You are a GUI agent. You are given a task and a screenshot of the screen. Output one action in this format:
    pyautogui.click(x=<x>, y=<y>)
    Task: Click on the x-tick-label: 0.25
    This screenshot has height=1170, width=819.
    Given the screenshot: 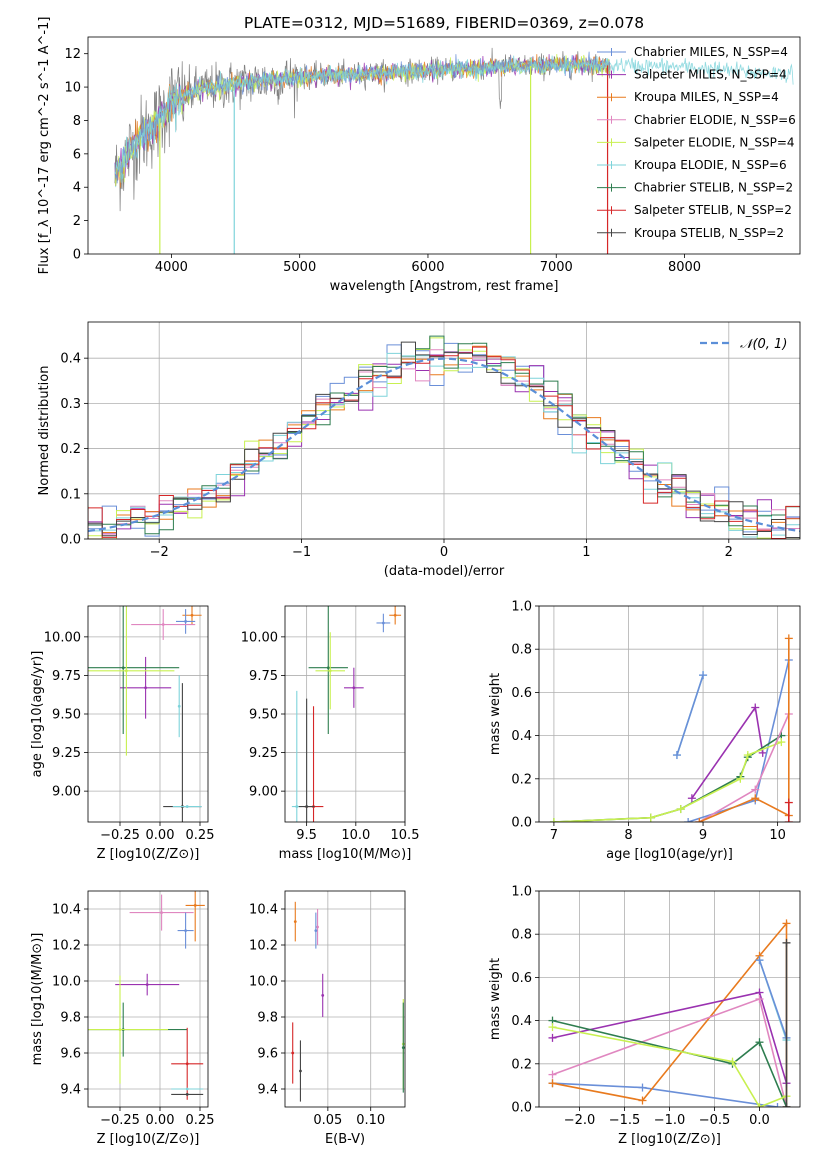 What is the action you would take?
    pyautogui.click(x=200, y=1120)
    